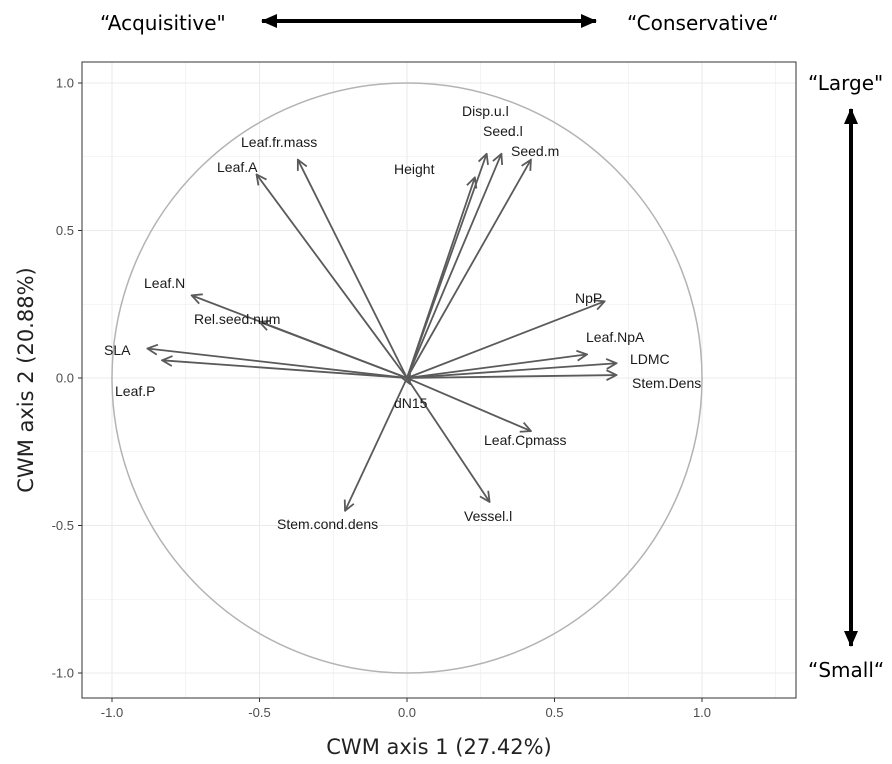 This screenshot has height=764, width=892. Describe the element at coordinates (414, 169) in the screenshot. I see `vector-label-height: Height` at that location.